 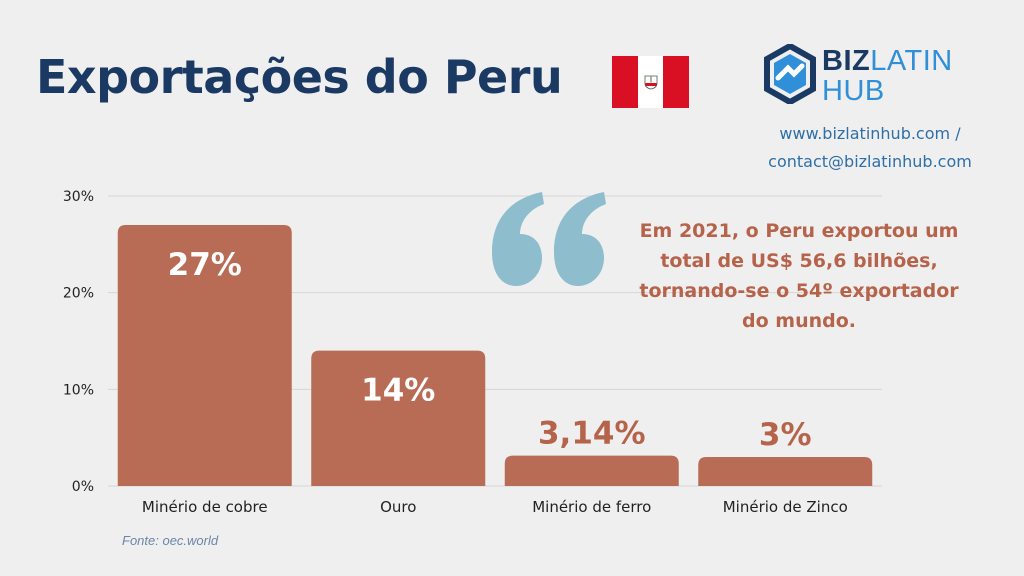 I want to click on logo-word-biz: BIZ, so click(x=846, y=61).